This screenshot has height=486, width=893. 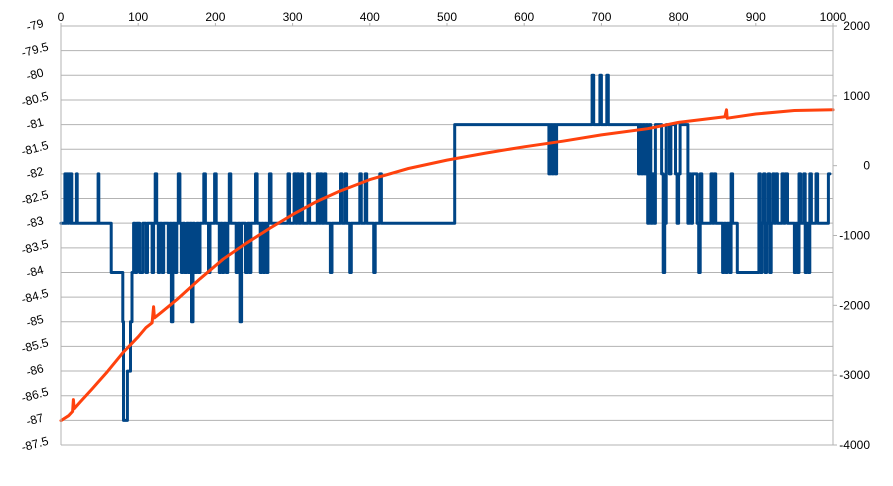 What do you see at coordinates (35, 124) in the screenshot?
I see `y-left-tick-label: -81` at bounding box center [35, 124].